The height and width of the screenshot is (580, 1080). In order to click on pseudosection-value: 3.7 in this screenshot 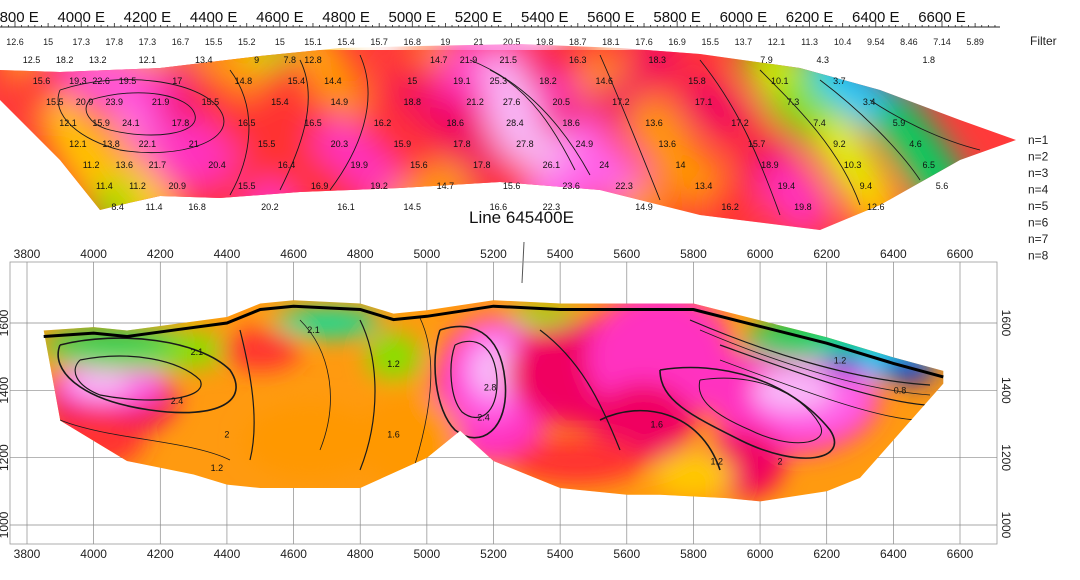, I will do `click(839, 81)`.